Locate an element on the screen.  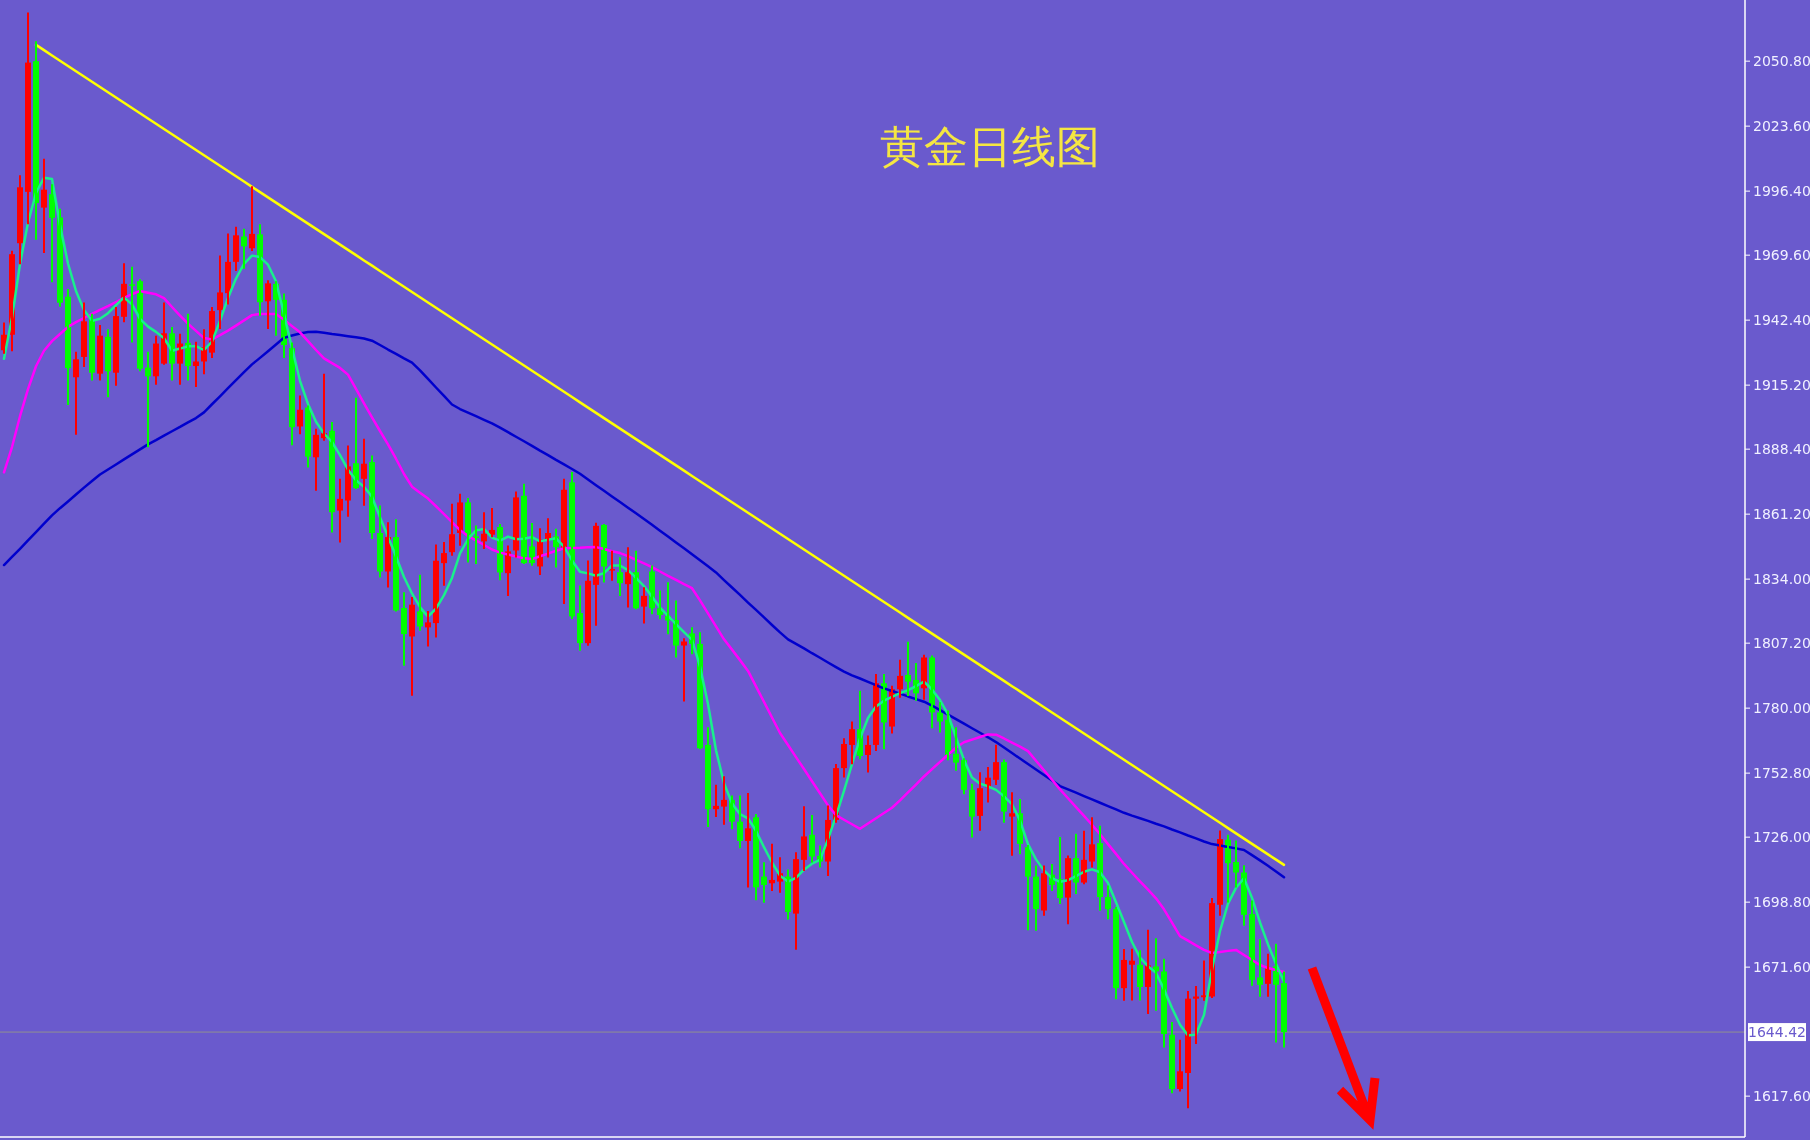
ytick: 1888.40 is located at coordinates (1781, 449).